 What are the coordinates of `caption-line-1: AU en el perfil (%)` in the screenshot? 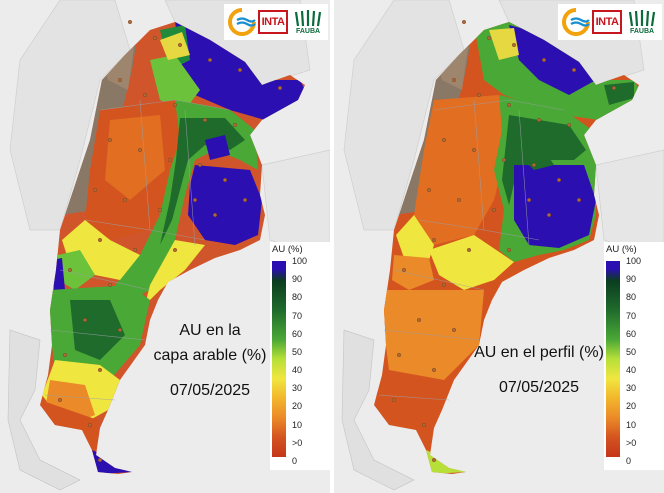 It's located at (539, 352).